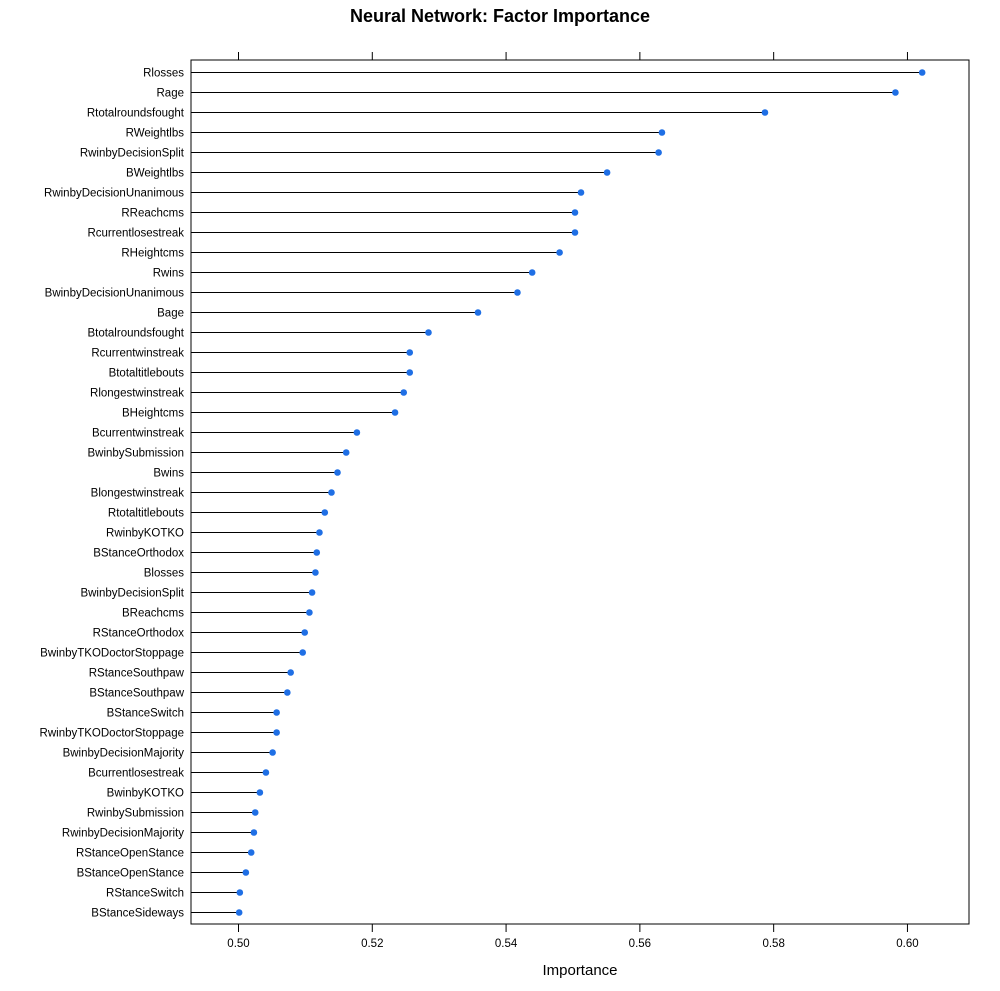 Image resolution: width=1000 pixels, height=991 pixels. What do you see at coordinates (137, 394) in the screenshot?
I see `category-label: Rlongestwinstreak` at bounding box center [137, 394].